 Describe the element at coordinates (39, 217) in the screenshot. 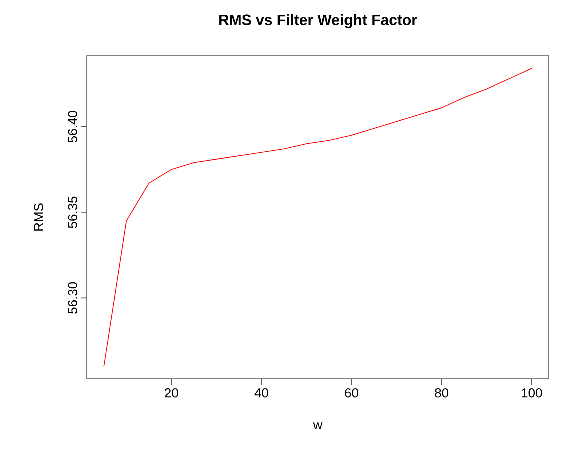

I see `y-axis-title: RMS` at that location.